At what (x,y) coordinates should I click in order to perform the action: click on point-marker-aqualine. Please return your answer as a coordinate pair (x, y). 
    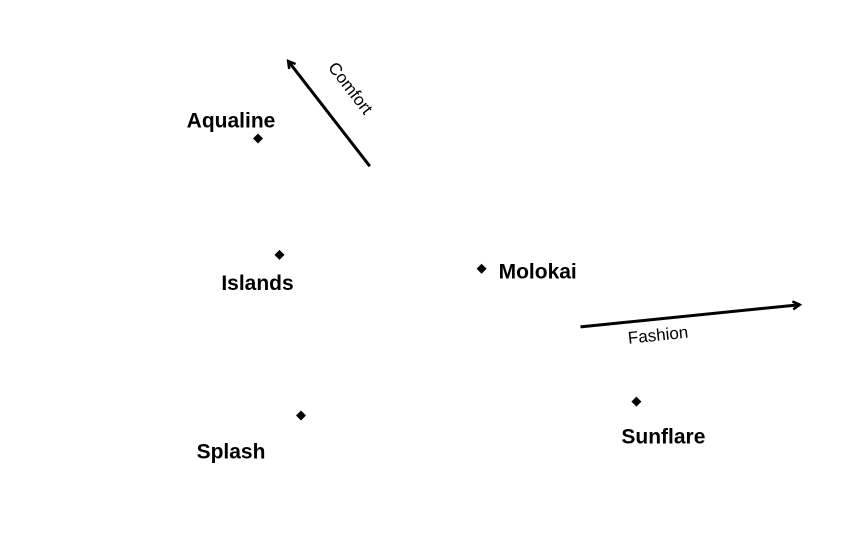
    Looking at the image, I should click on (258, 138).